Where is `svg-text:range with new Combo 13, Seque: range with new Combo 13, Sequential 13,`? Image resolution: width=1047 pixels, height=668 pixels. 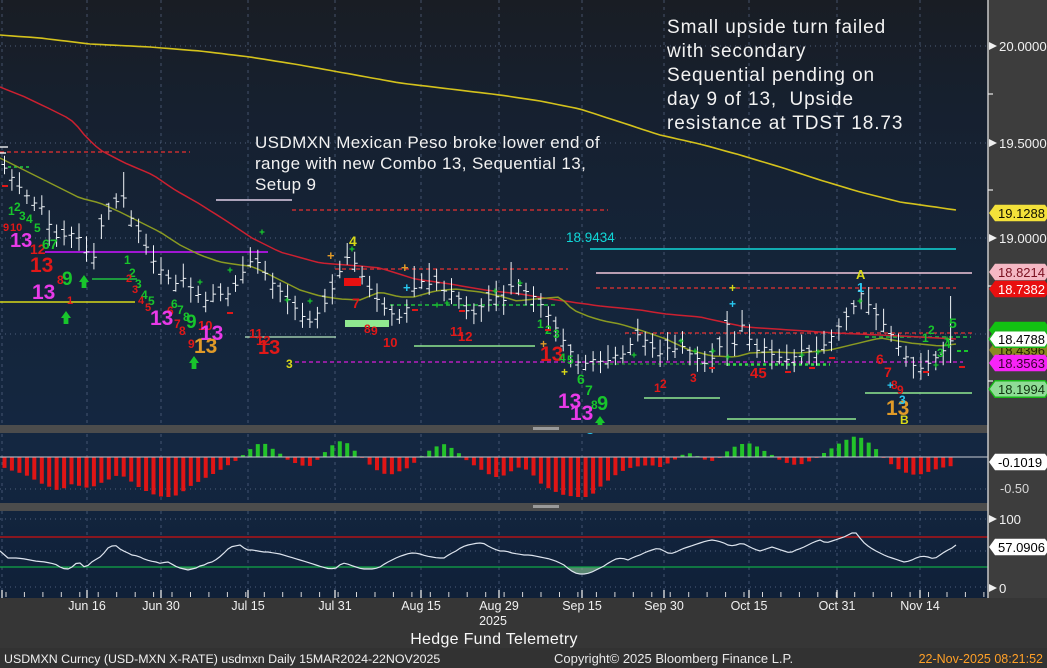 svg-text:range with new Combo 13, Seque: range with new Combo 13, Sequential 13, is located at coordinates (420, 163).